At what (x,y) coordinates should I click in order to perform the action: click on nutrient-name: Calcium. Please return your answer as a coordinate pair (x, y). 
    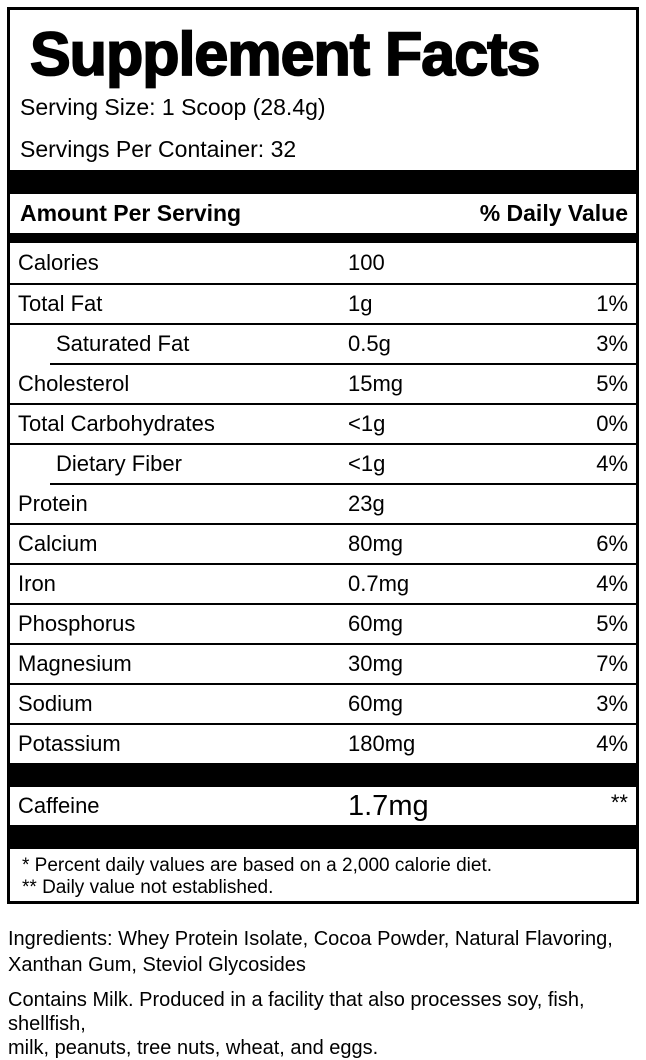
    Looking at the image, I should click on (58, 543).